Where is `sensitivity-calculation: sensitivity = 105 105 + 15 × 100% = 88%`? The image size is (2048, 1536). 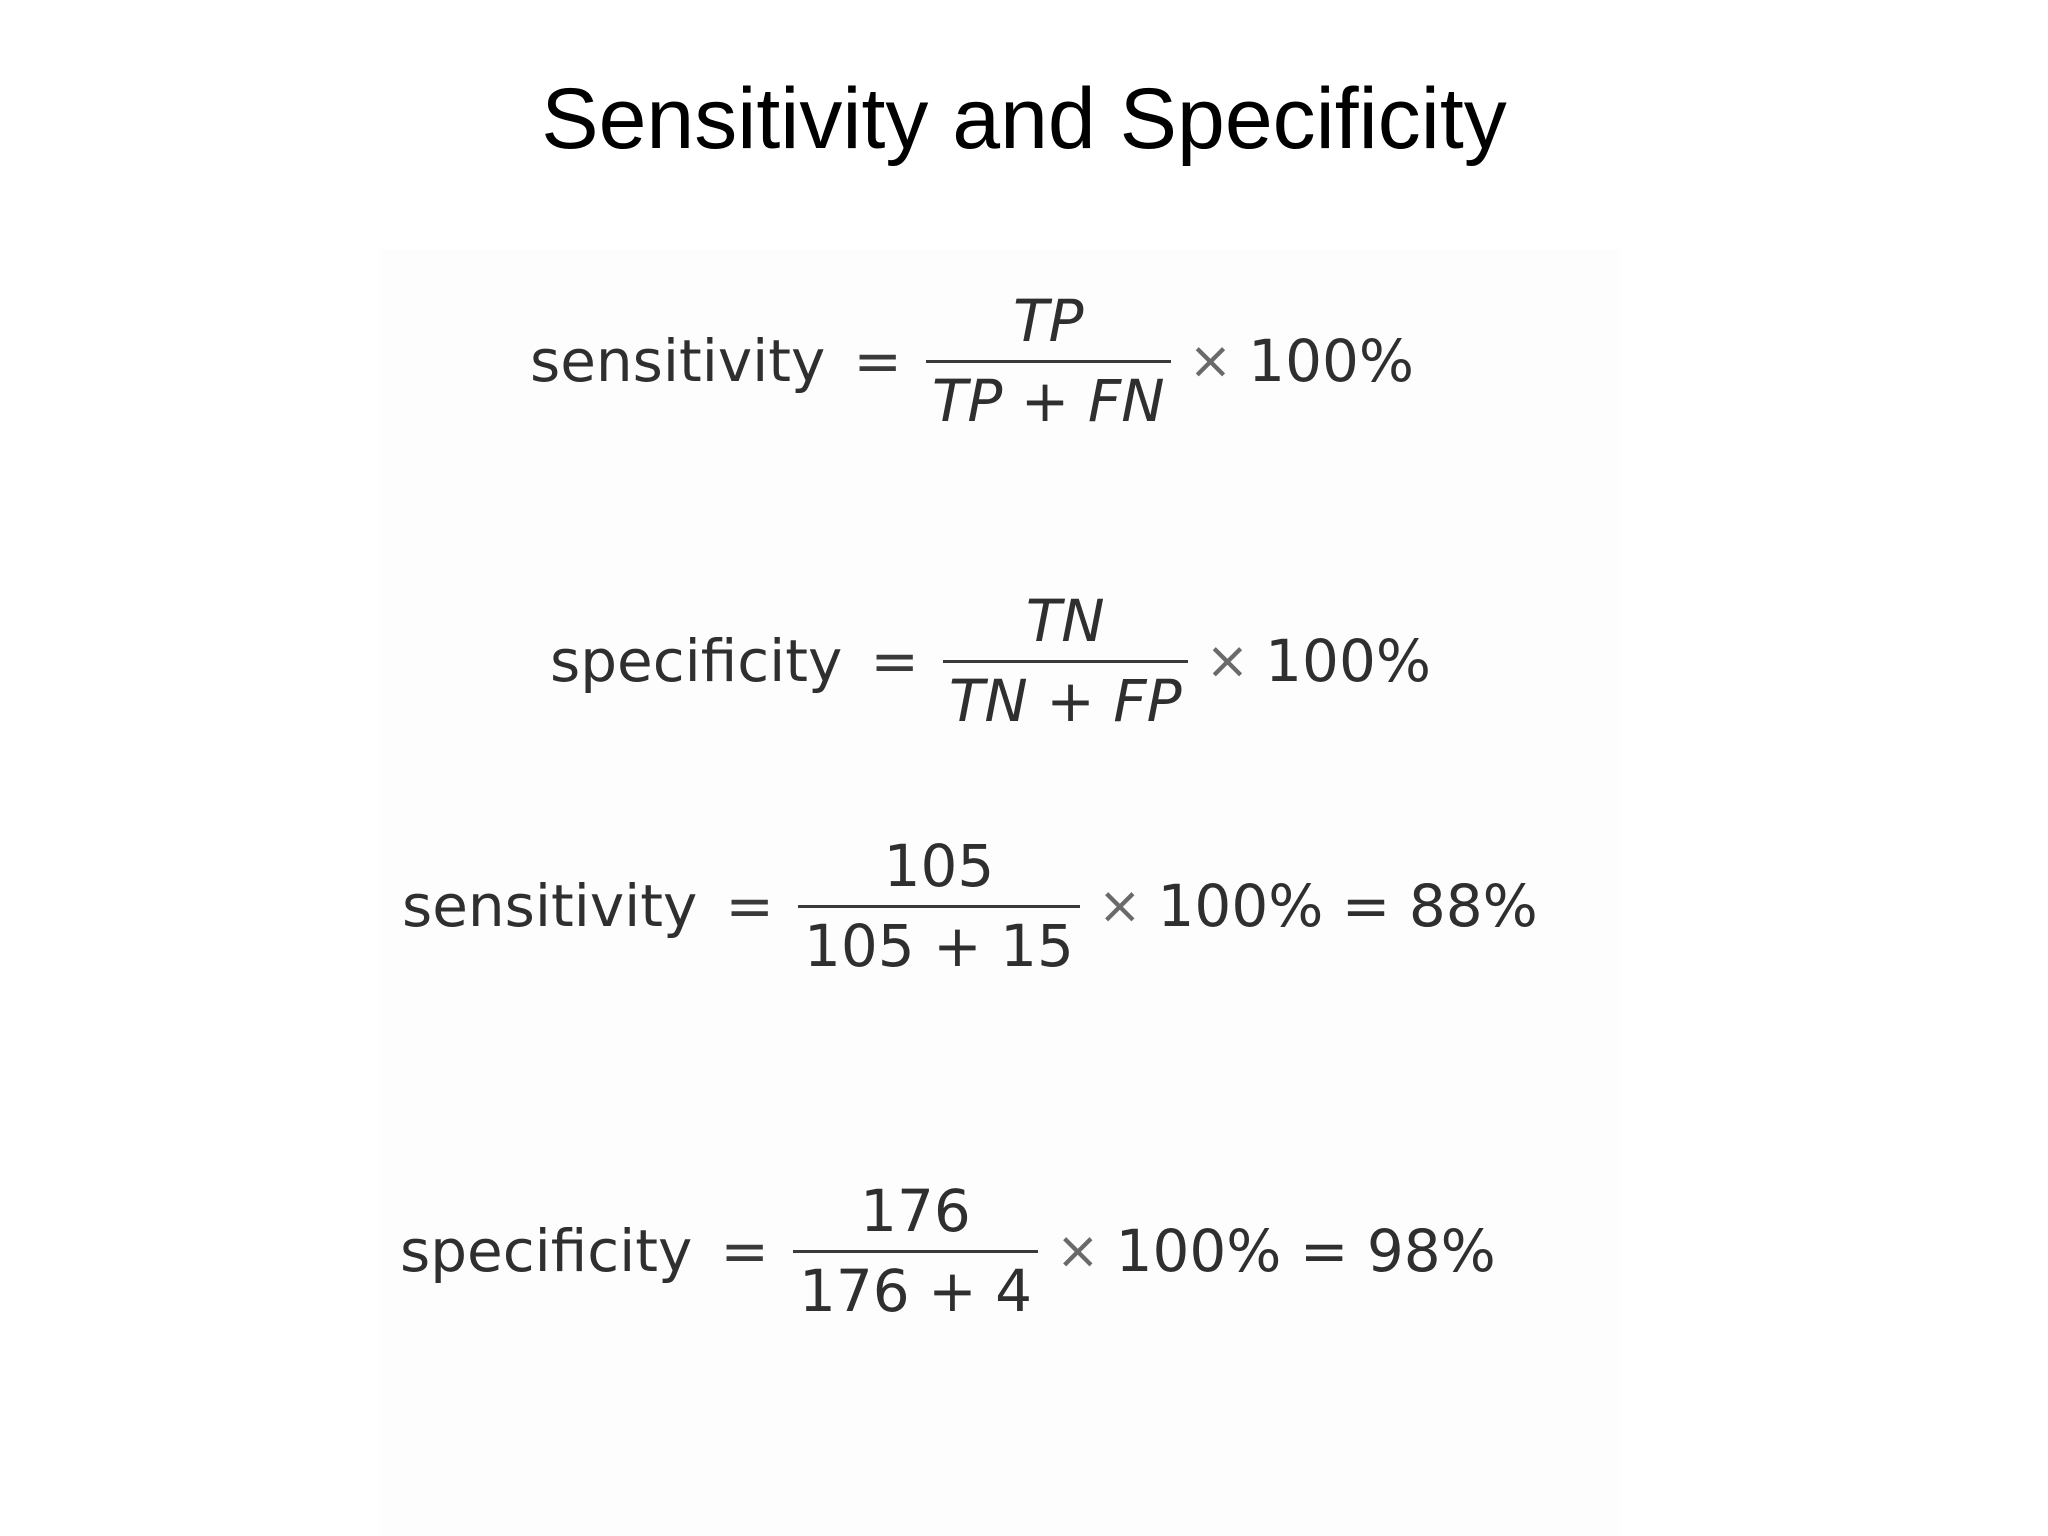
sensitivity-calculation: sensitivity = 105 105 + 15 × 100% = 88% is located at coordinates (970, 906).